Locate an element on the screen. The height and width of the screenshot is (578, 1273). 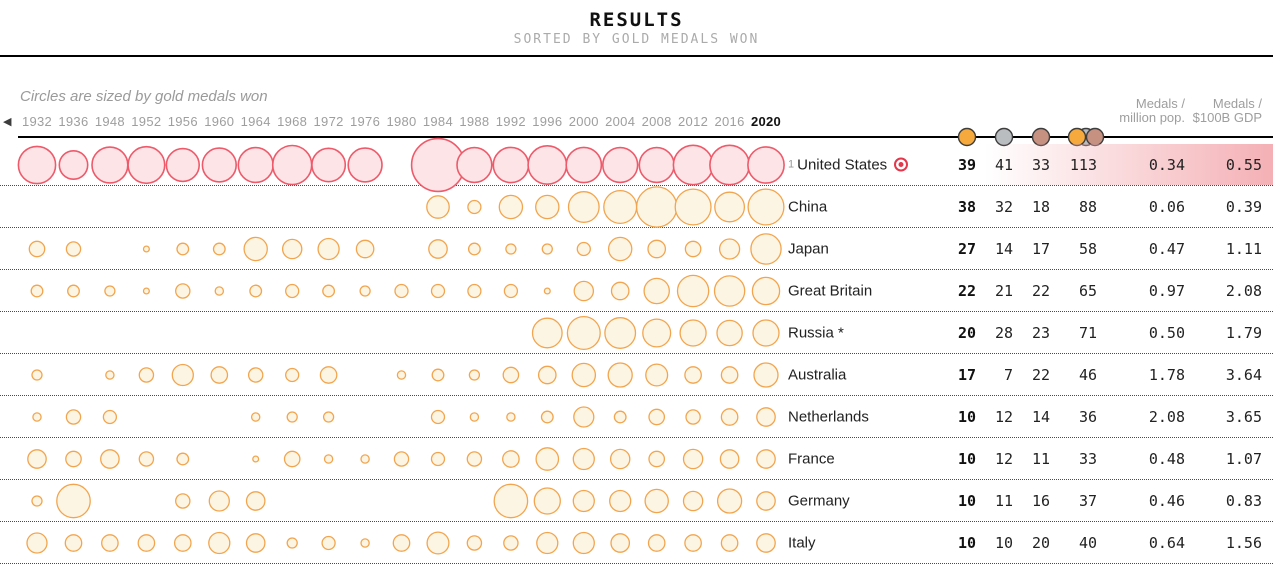
header-rule is located at coordinates (636, 56).